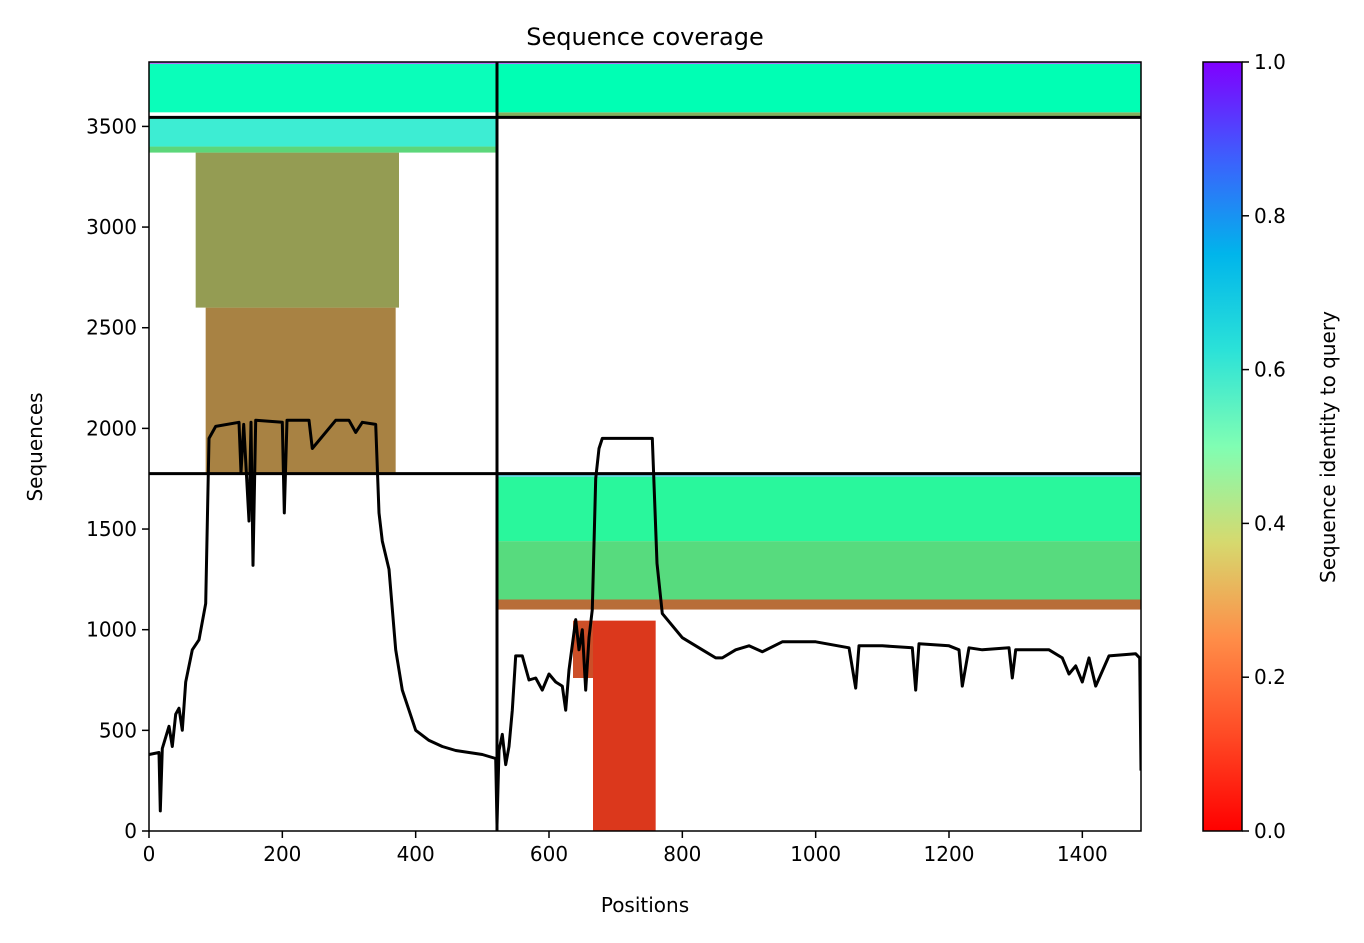  Describe the element at coordinates (1270, 370) in the screenshot. I see `colorbar-tick-label: 0.6` at that location.